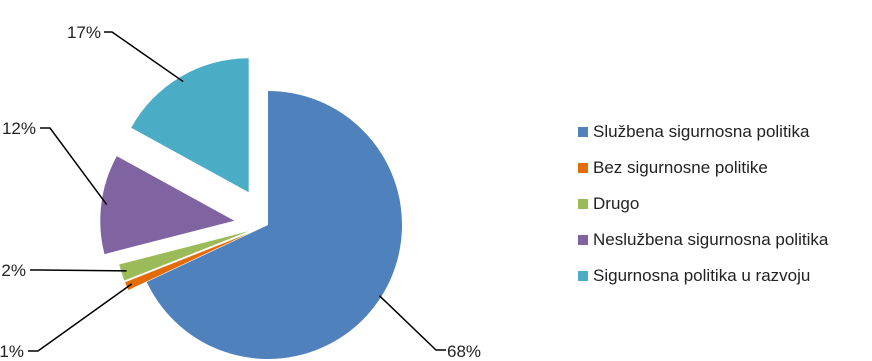  What do you see at coordinates (12, 351) in the screenshot?
I see `data-label: 1%` at bounding box center [12, 351].